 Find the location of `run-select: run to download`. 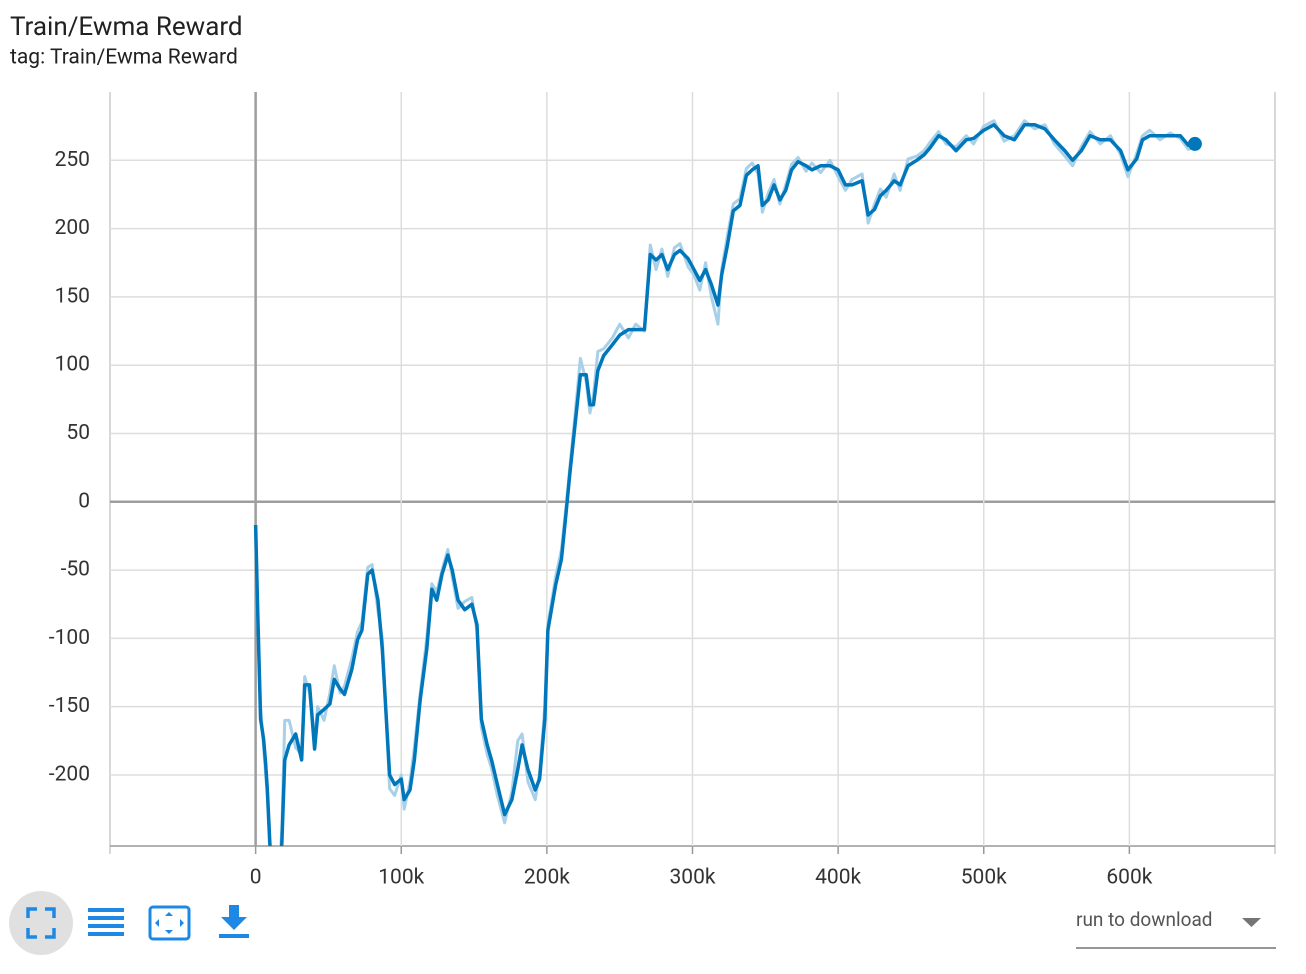

run-select: run to download is located at coordinates (1176, 928).